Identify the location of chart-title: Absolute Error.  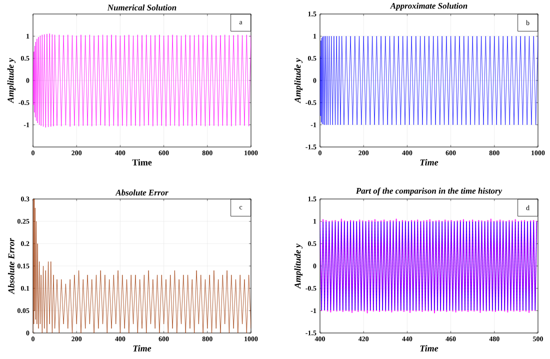
(141, 192).